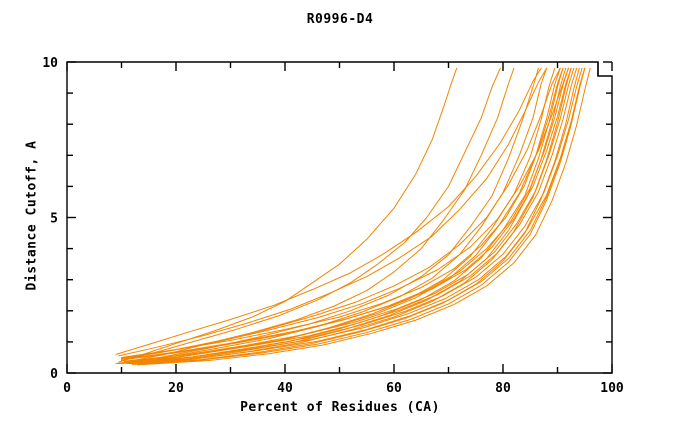 This screenshot has height=440, width=680. I want to click on svg-text: 20, so click(176, 388).